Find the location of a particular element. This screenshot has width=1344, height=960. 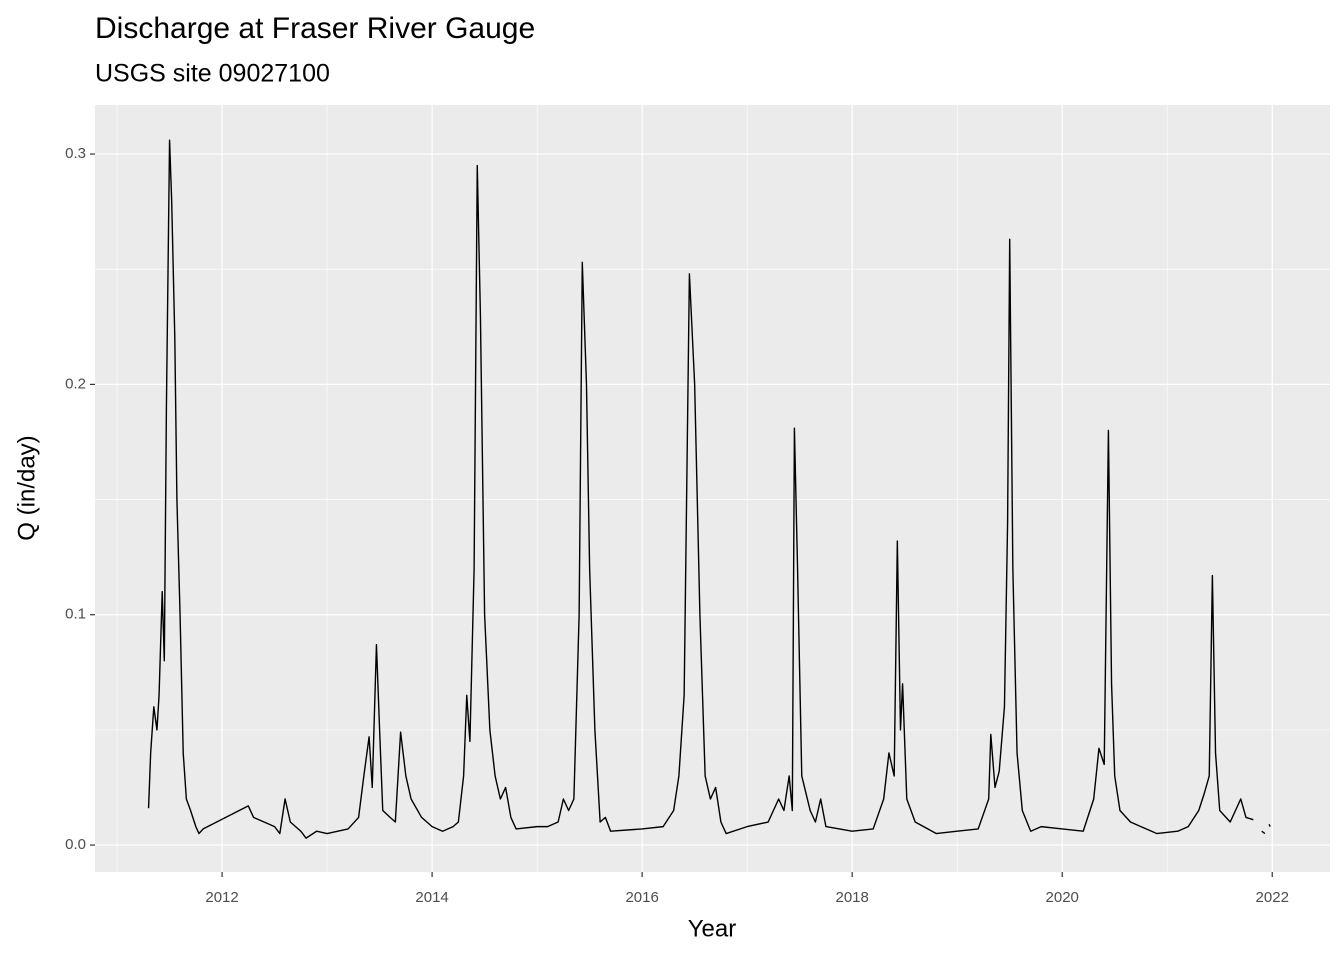

x-tick-label: 2020 is located at coordinates (1062, 897).